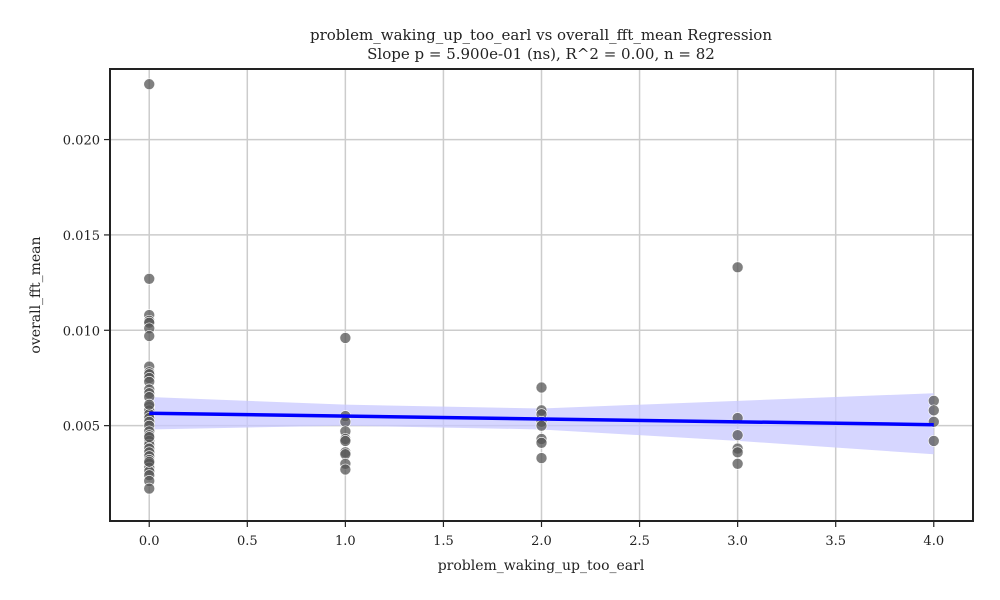 The height and width of the screenshot is (600, 1000). I want to click on x-axis-ticks: 0.0 0.5 1.0 1.5 2.0 2.5 3.0 3.5 4.0, so click(541, 535).